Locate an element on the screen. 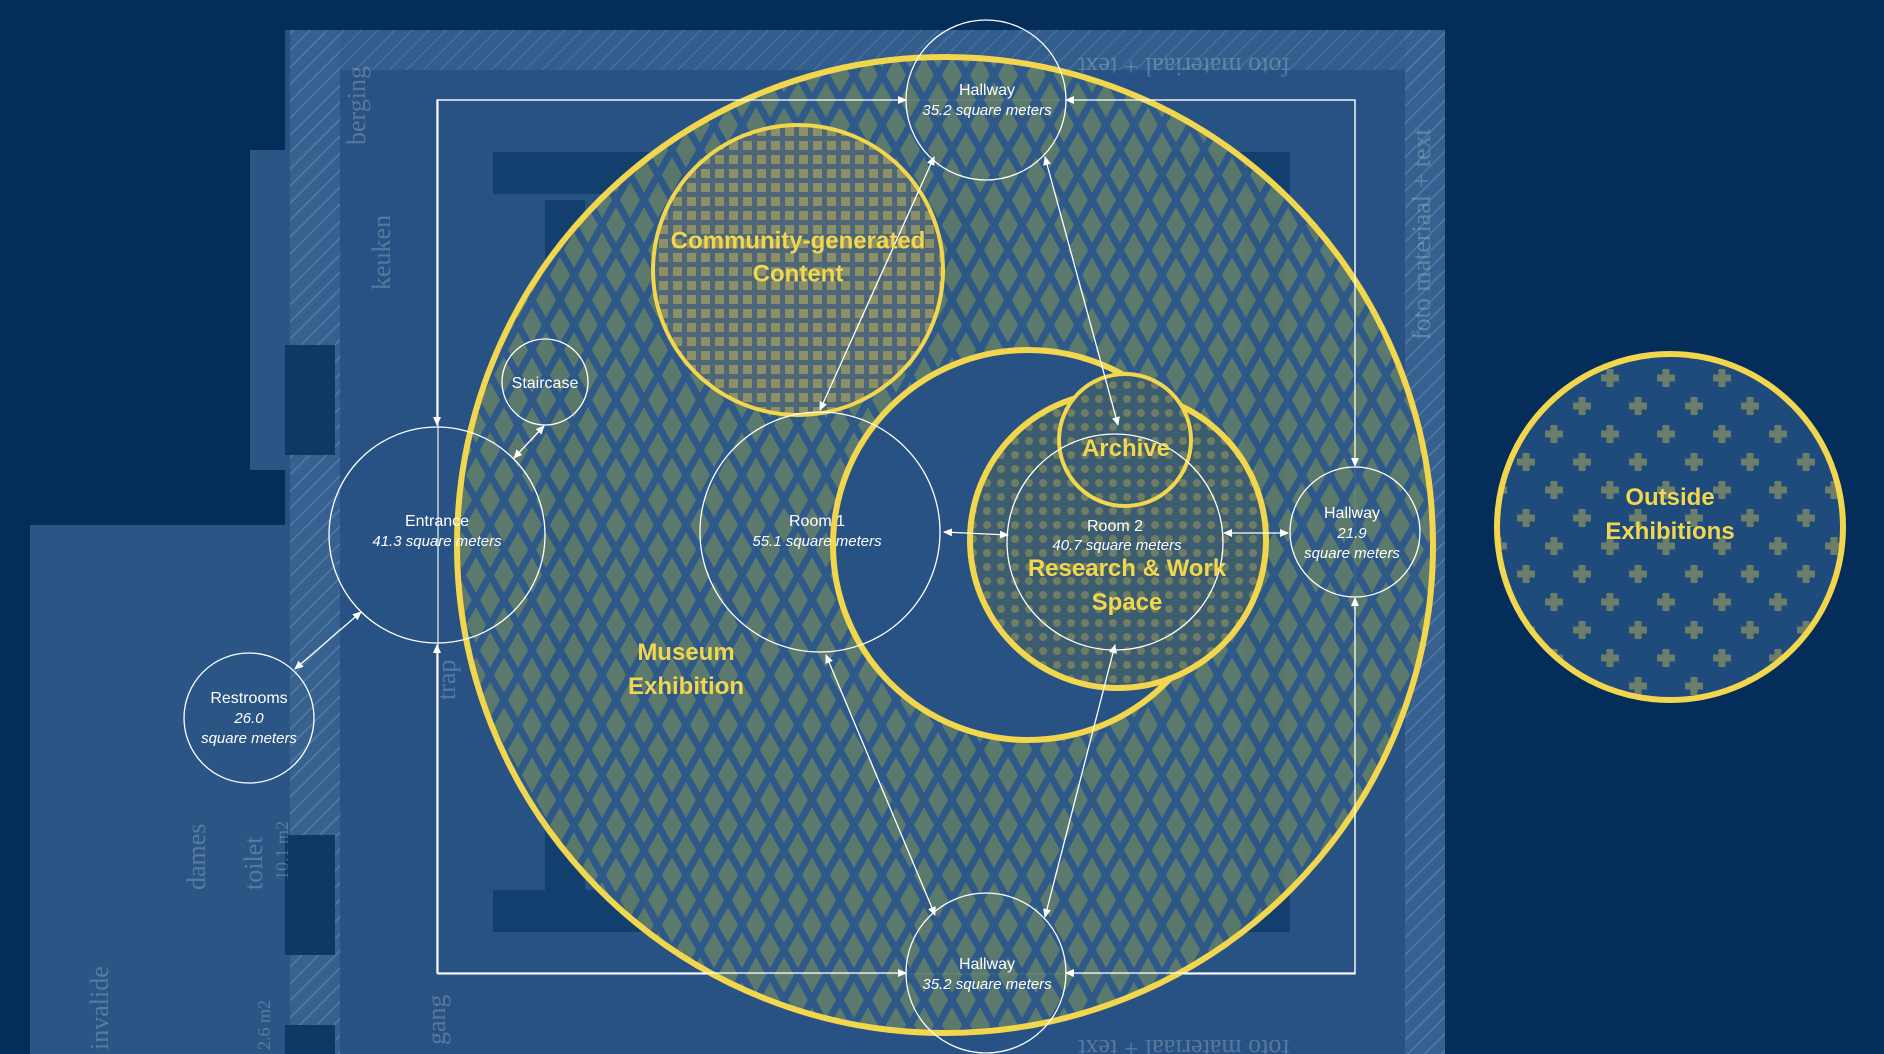 The width and height of the screenshot is (1884, 1054). connector-halltop-hallright is located at coordinates (1212, 281).